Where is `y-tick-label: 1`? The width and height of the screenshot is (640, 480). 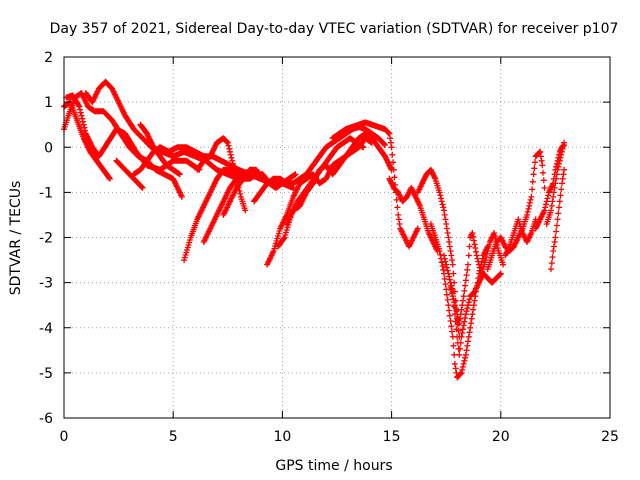 y-tick-label: 1 is located at coordinates (48, 103).